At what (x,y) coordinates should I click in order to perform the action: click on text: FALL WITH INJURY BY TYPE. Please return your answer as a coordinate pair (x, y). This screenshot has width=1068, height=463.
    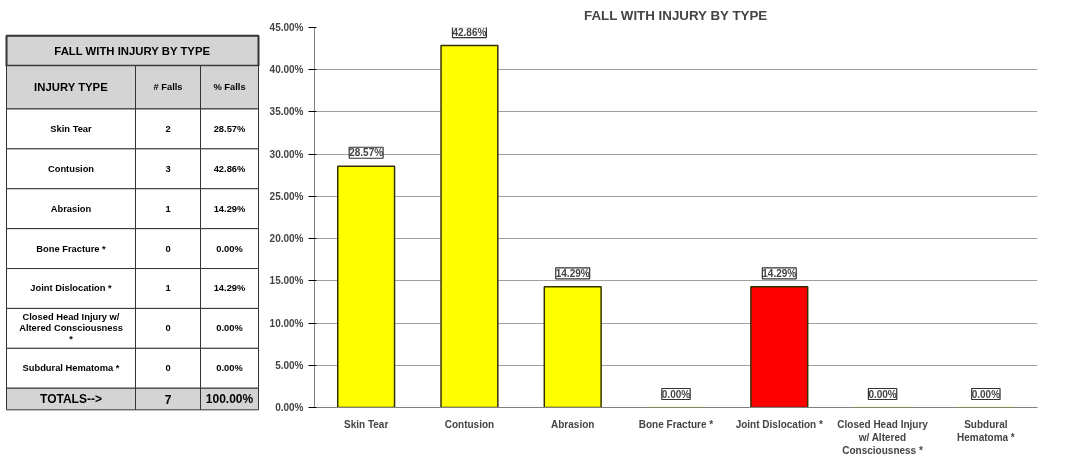
    Looking at the image, I should click on (132, 50).